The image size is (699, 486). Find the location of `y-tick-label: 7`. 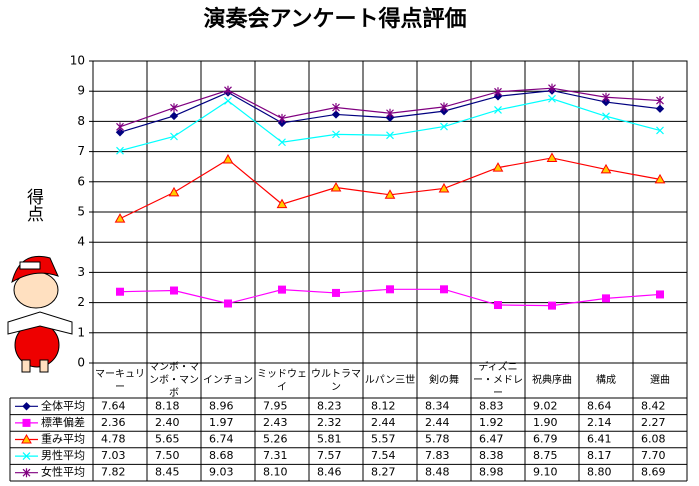

y-tick-label: 7 is located at coordinates (81, 151).